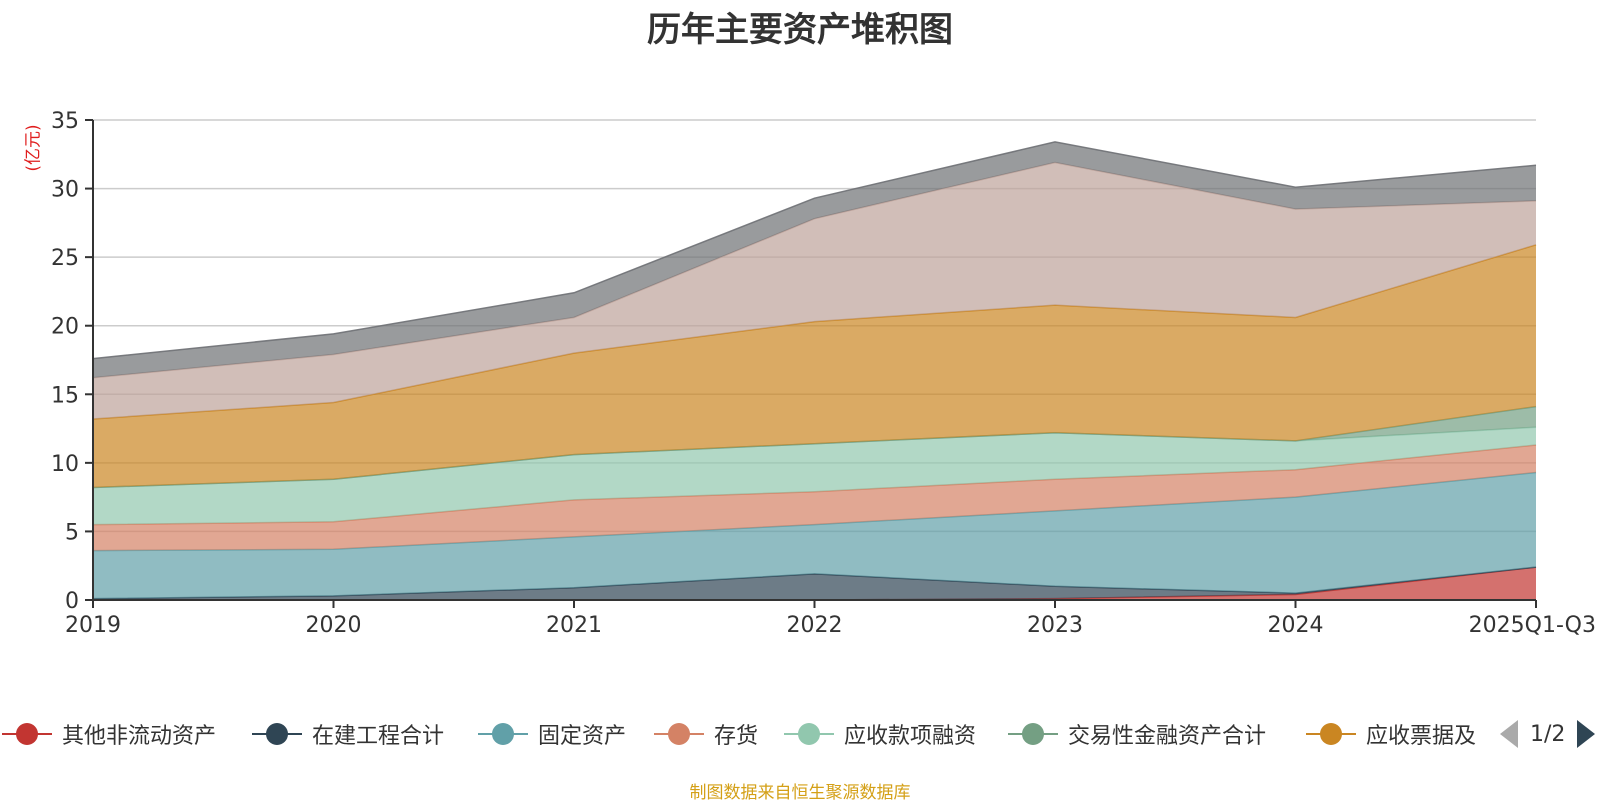 The height and width of the screenshot is (803, 1600). What do you see at coordinates (65, 190) in the screenshot?
I see `y-tick-label: 30` at bounding box center [65, 190].